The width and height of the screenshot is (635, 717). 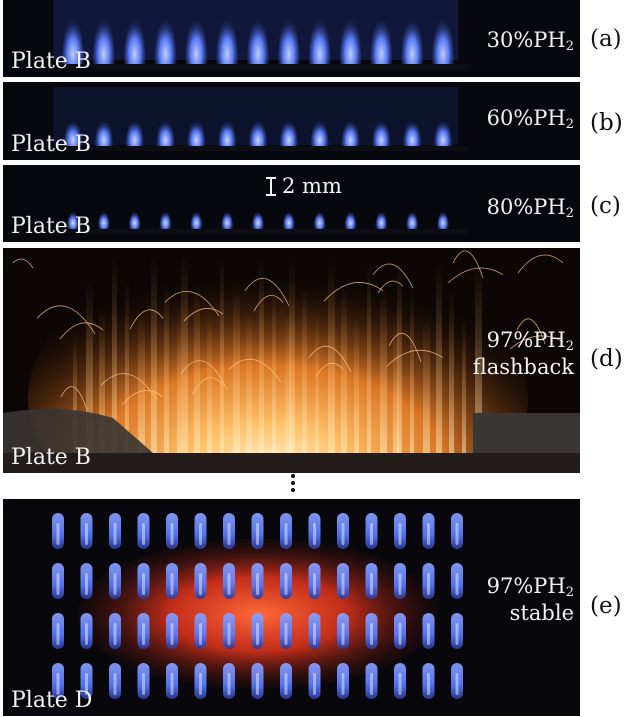 What do you see at coordinates (530, 208) in the screenshot?
I see `condition-label: 80%PH2` at bounding box center [530, 208].